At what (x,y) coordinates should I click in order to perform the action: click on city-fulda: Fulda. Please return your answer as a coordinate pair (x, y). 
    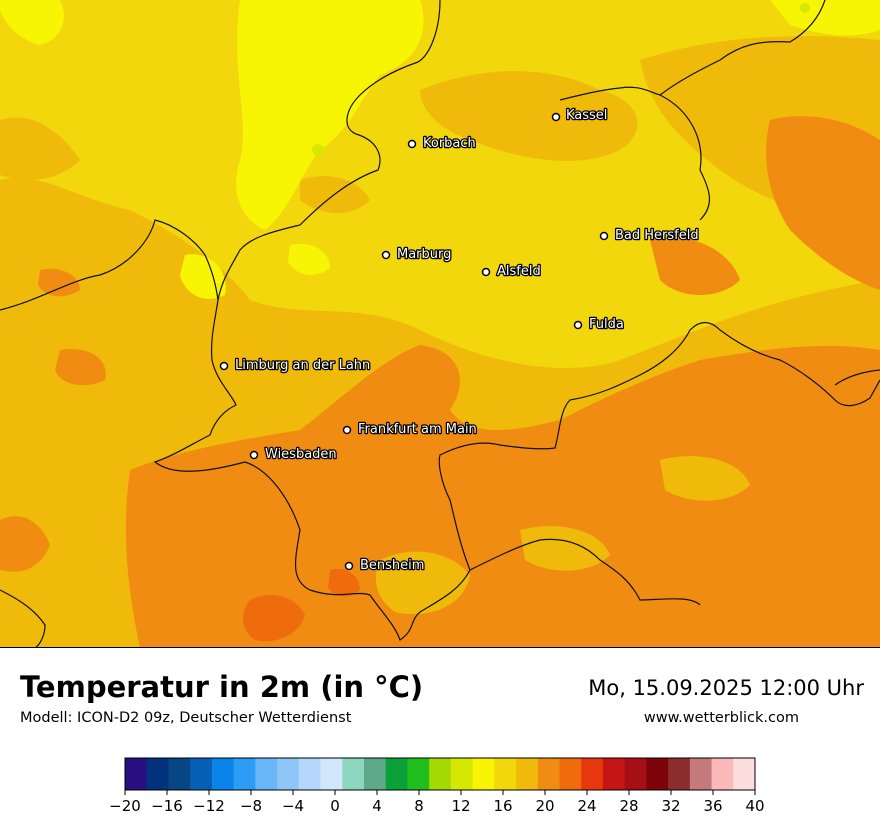
    Looking at the image, I should click on (599, 324).